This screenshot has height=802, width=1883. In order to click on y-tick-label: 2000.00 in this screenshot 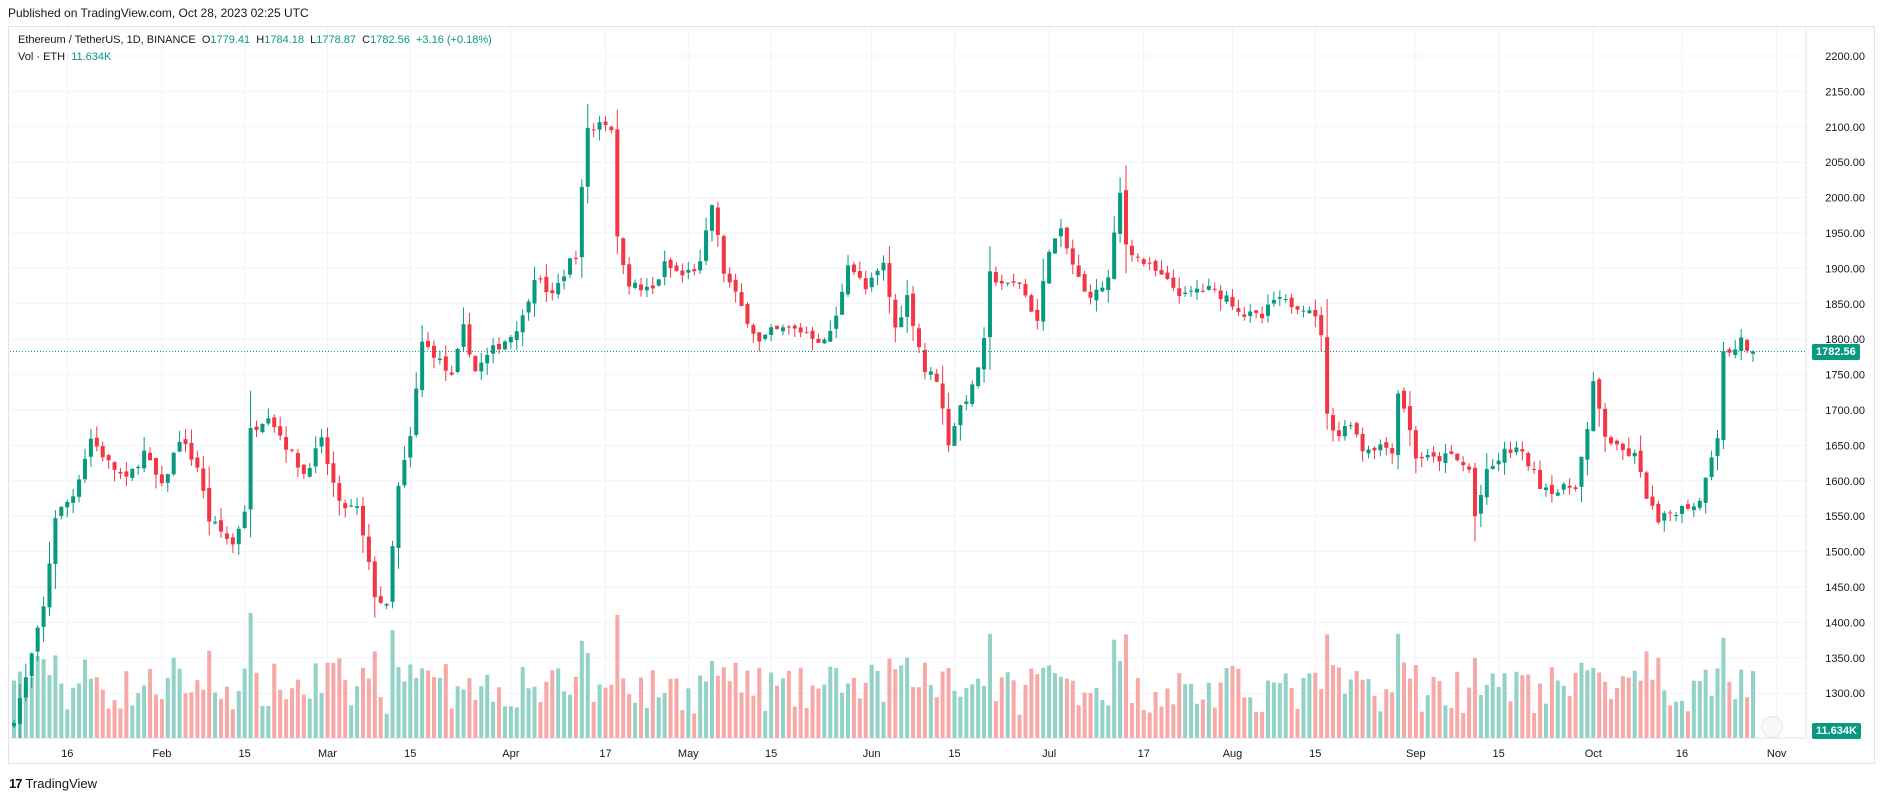, I will do `click(1845, 199)`.